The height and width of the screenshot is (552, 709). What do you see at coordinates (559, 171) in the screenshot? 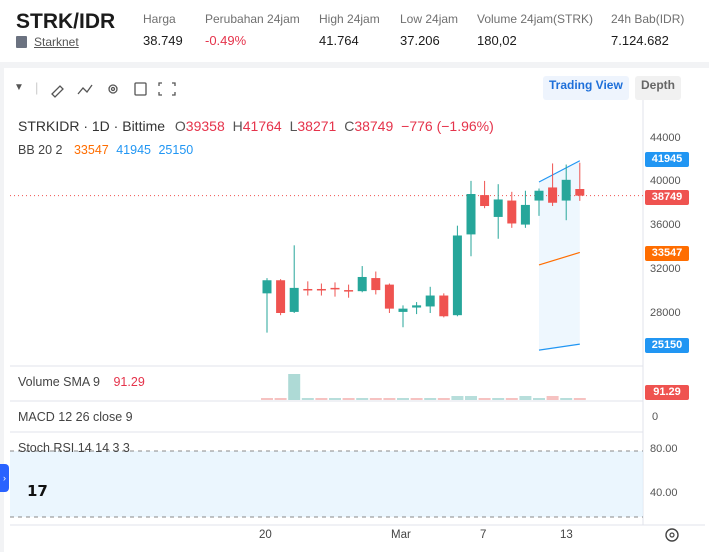
I see `bb-upper-line` at bounding box center [559, 171].